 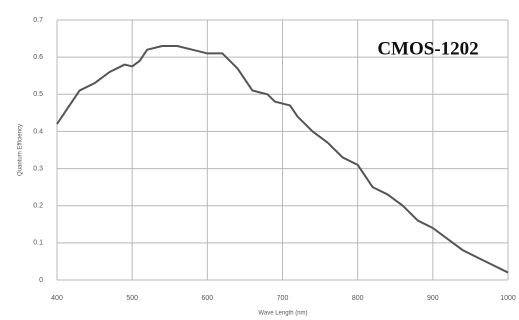 I want to click on x-tick-label: 400, so click(x=57, y=298).